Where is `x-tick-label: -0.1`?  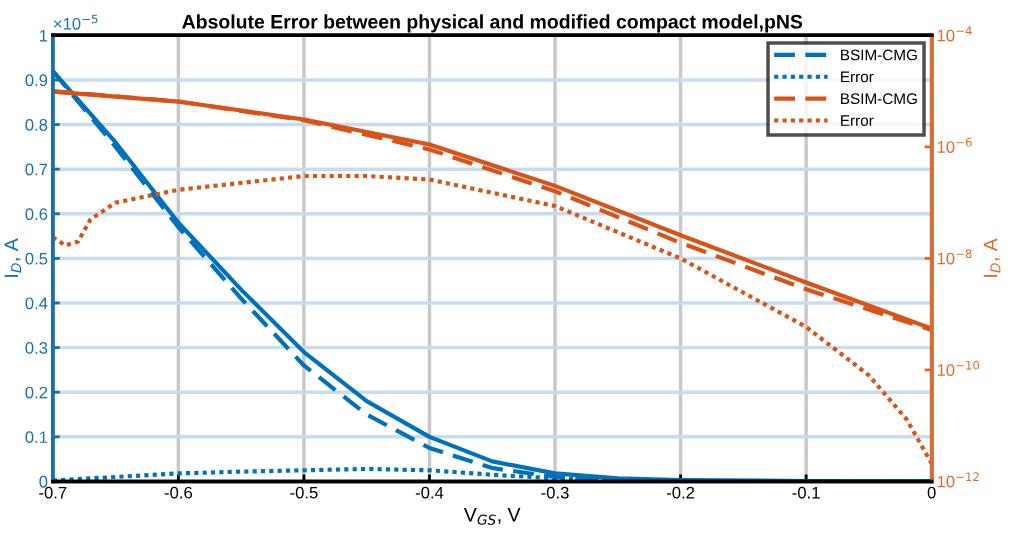 x-tick-label: -0.1 is located at coordinates (806, 492).